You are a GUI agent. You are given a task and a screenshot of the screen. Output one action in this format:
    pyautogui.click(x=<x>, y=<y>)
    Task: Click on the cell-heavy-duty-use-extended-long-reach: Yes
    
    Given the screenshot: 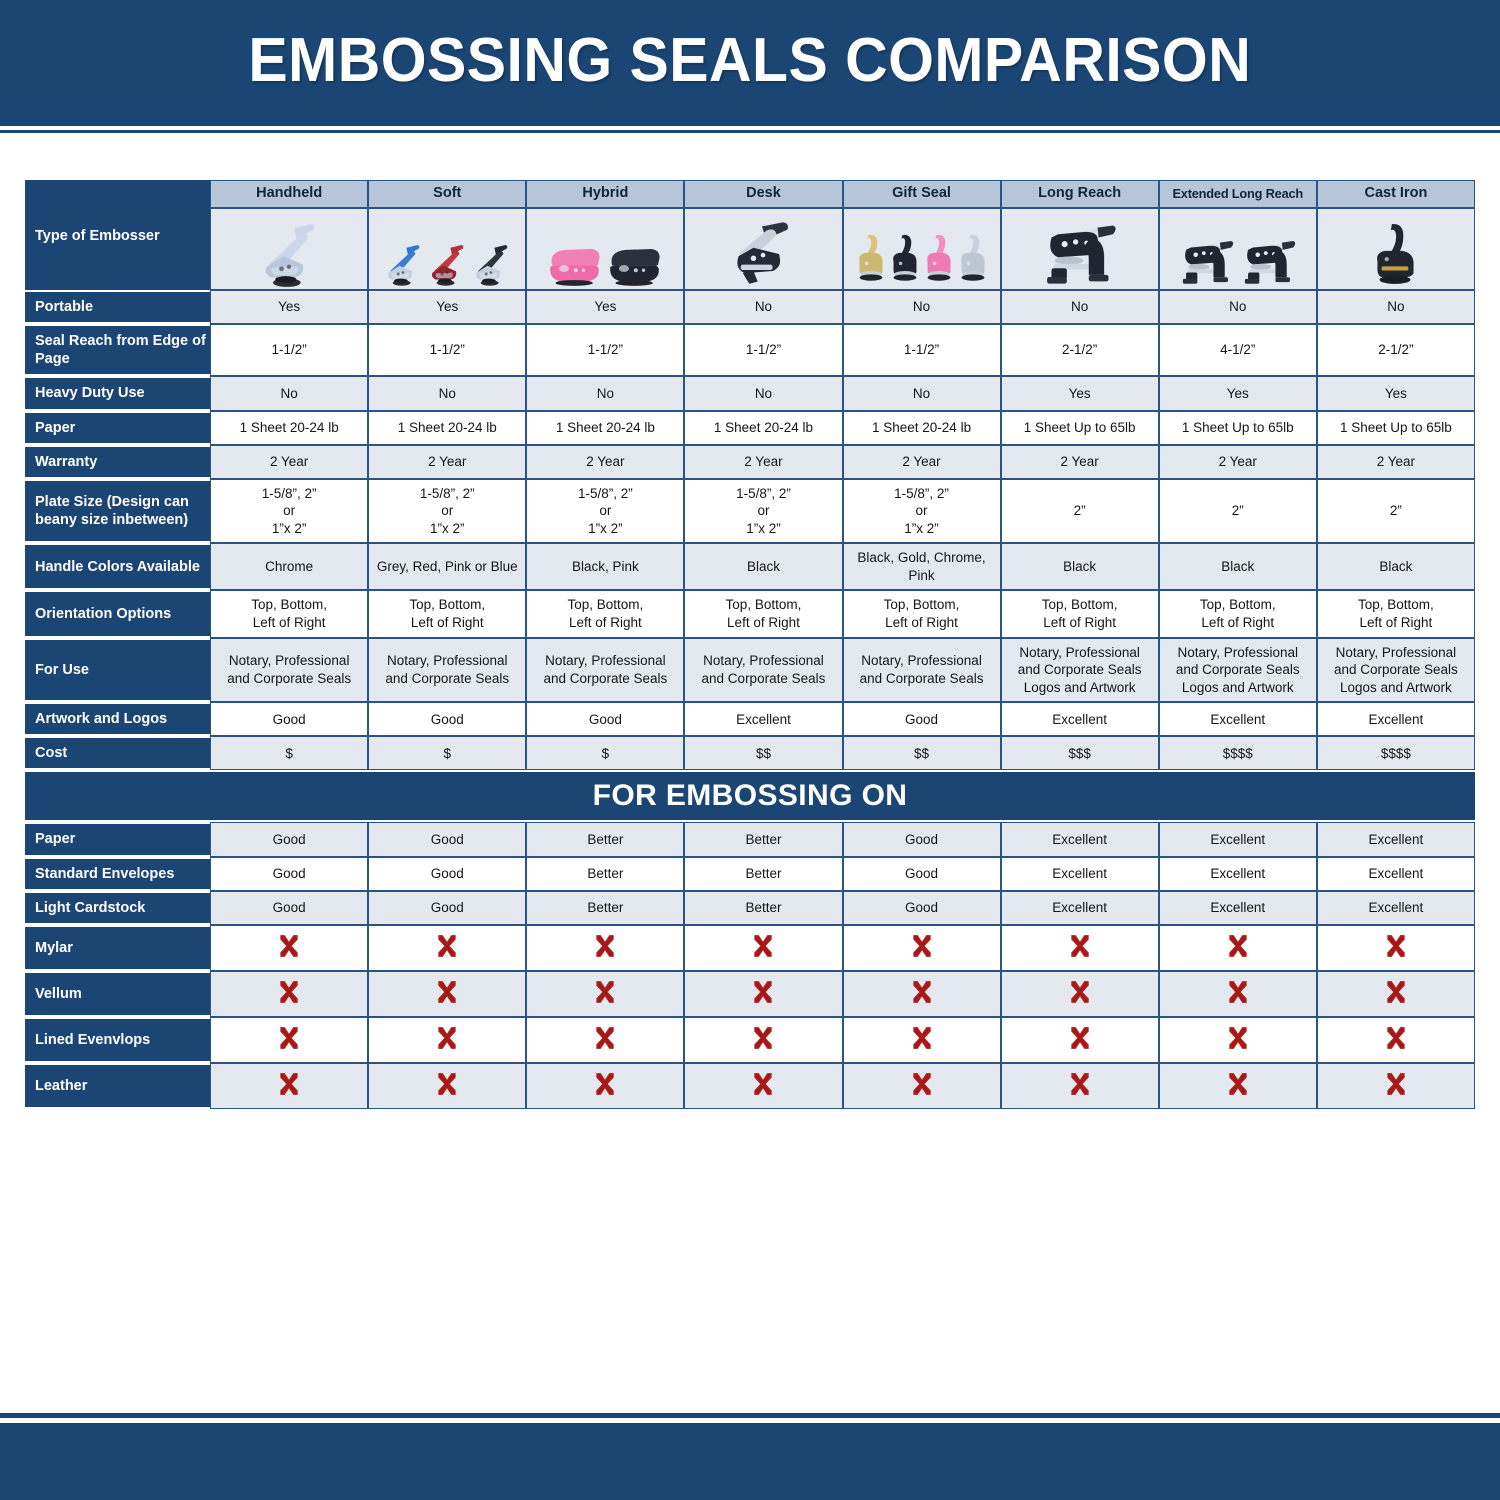 What is the action you would take?
    pyautogui.click(x=1237, y=393)
    